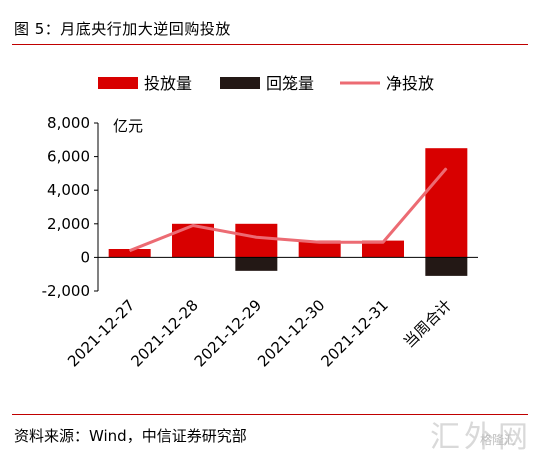 The image size is (550, 460). What do you see at coordinates (498, 440) in the screenshot?
I see `watermark-sub-logo: 格隆汇` at bounding box center [498, 440].